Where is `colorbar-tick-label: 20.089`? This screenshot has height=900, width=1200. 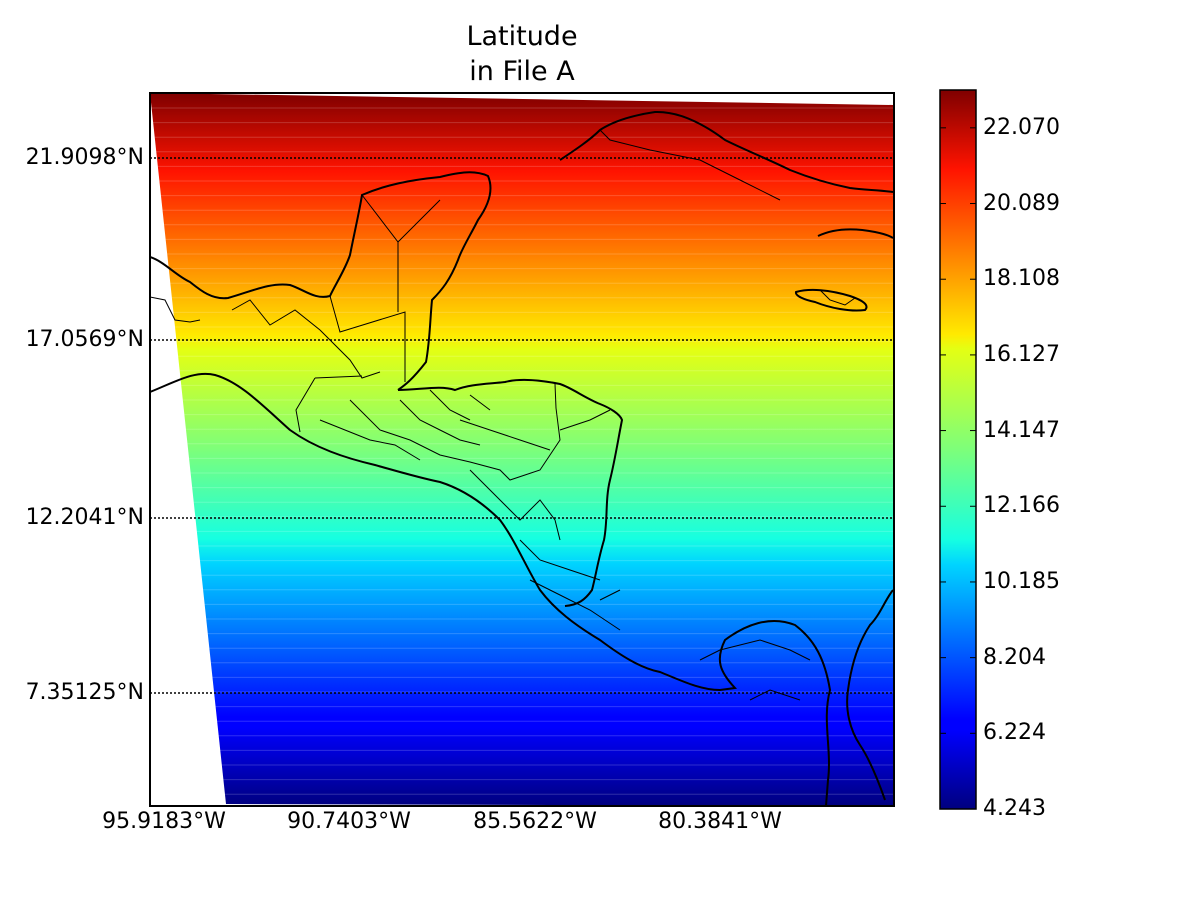
colorbar-tick-label: 20.089 is located at coordinates (1021, 203).